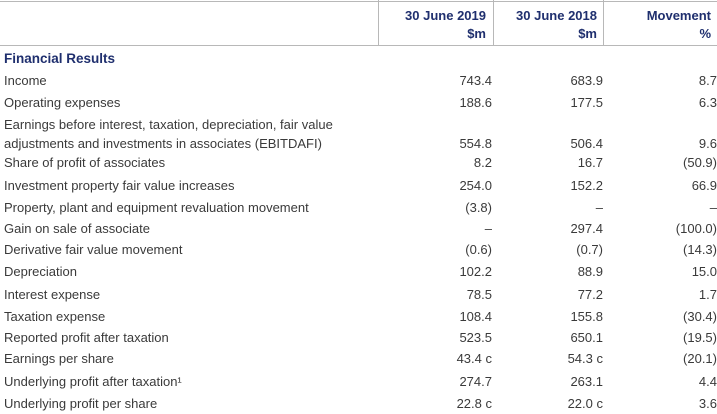  I want to click on cell-value: 188.6, so click(475, 102).